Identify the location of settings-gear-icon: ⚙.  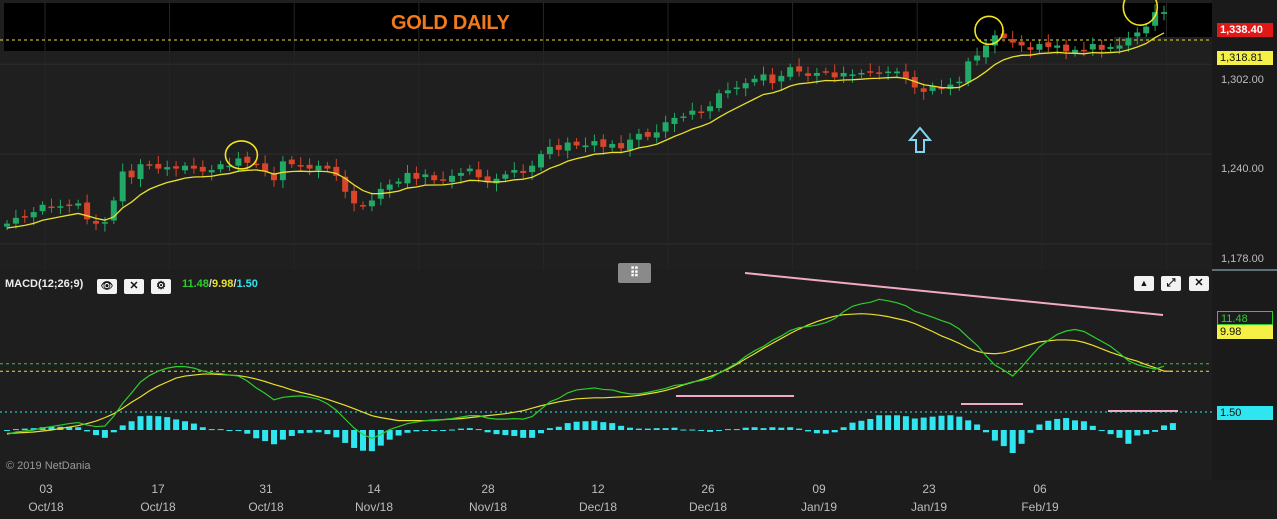
(161, 286).